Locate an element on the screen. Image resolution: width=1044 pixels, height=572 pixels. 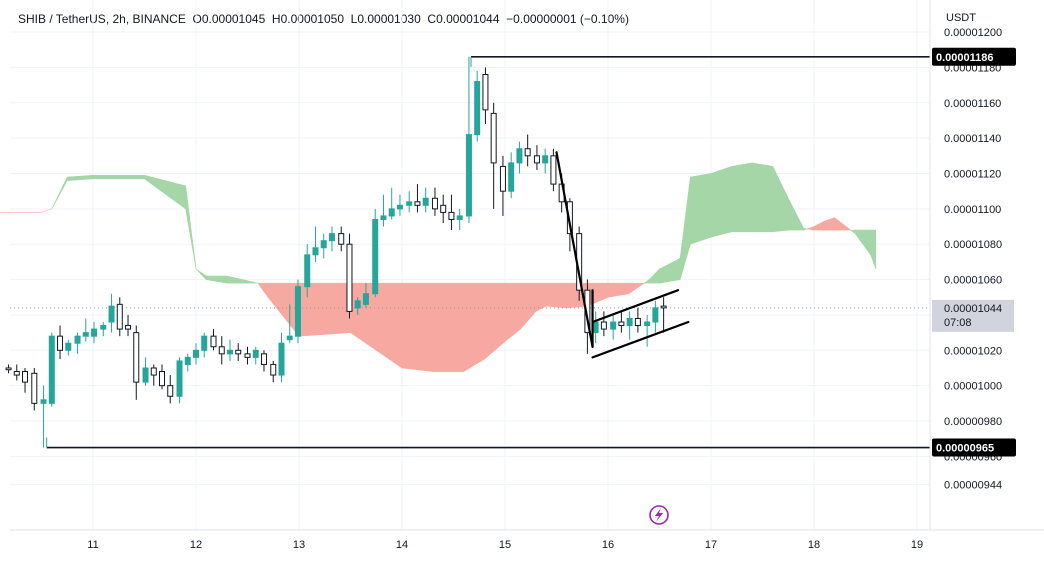
current-price-label: 0.00001044 is located at coordinates (973, 309).